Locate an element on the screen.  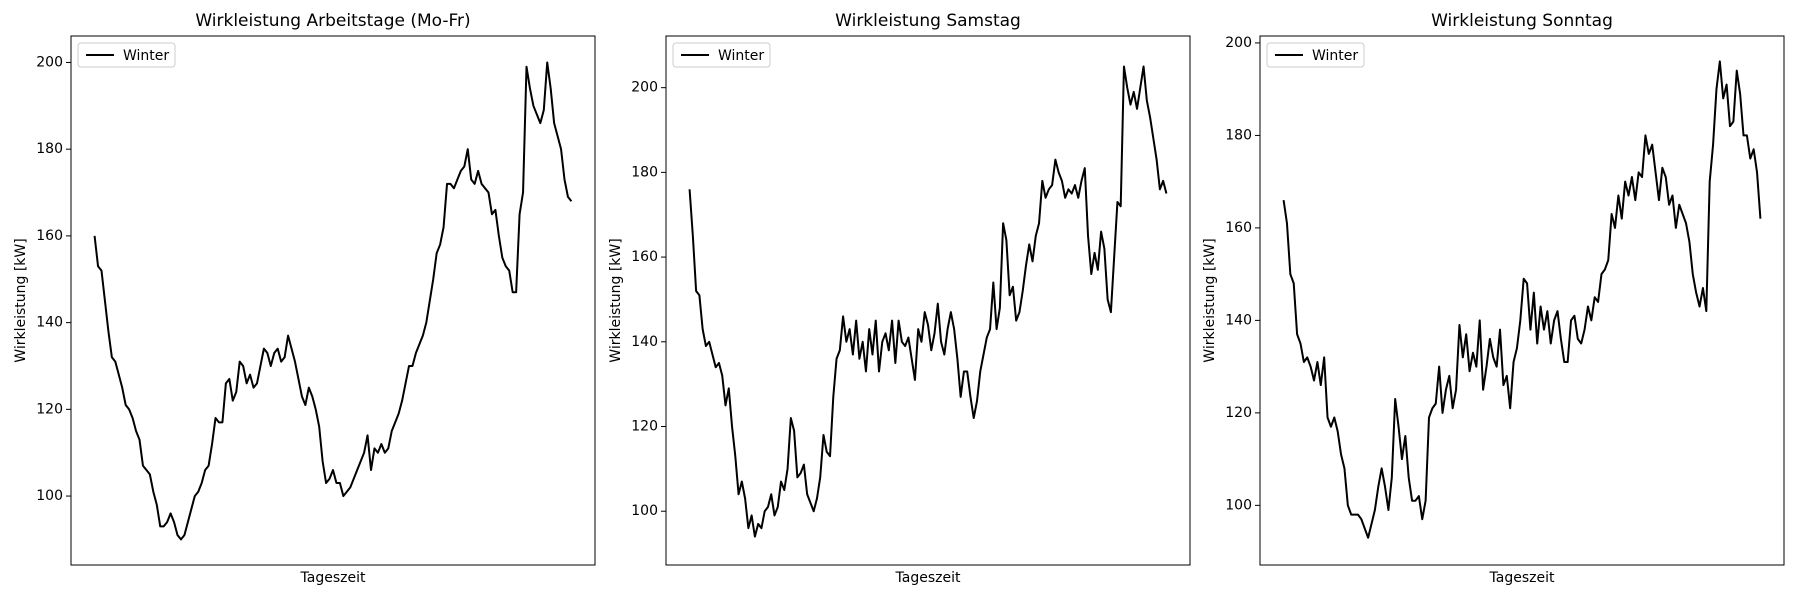
chart-title: Wirkleistung Arbeitstage (Mo-Fr) is located at coordinates (332, 21).